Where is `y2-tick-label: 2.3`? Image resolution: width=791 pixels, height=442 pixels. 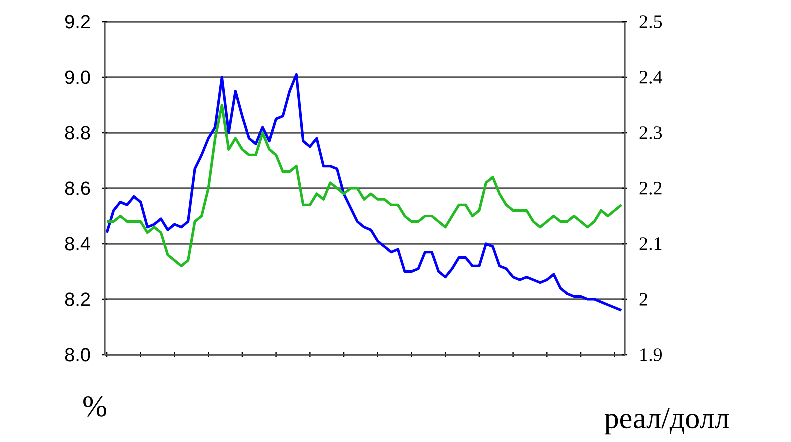 y2-tick-label: 2.3 is located at coordinates (651, 133).